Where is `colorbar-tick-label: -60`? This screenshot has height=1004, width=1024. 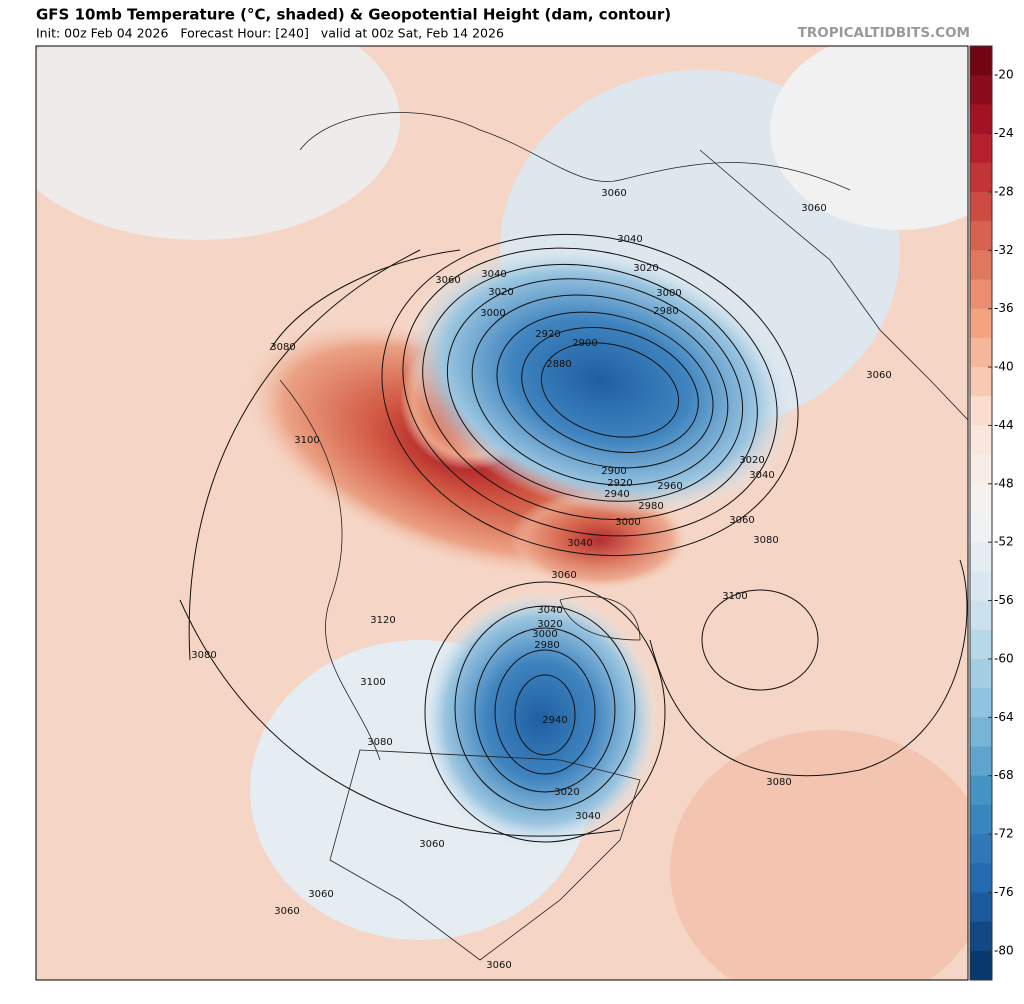
colorbar-tick-label: -60 is located at coordinates (1004, 658).